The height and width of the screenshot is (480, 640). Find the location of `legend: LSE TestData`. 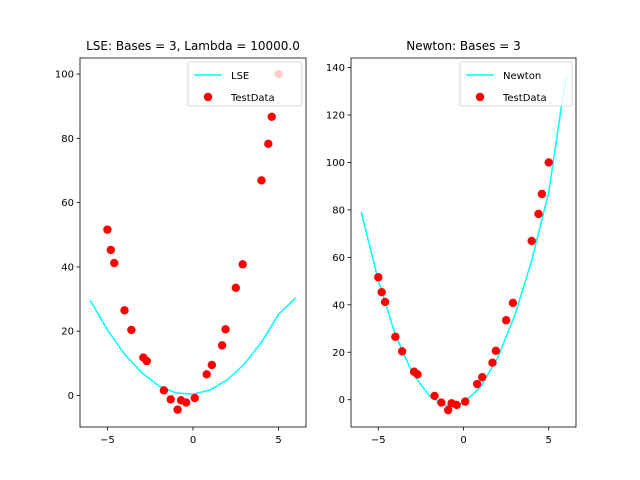

legend: LSE TestData is located at coordinates (245, 84).